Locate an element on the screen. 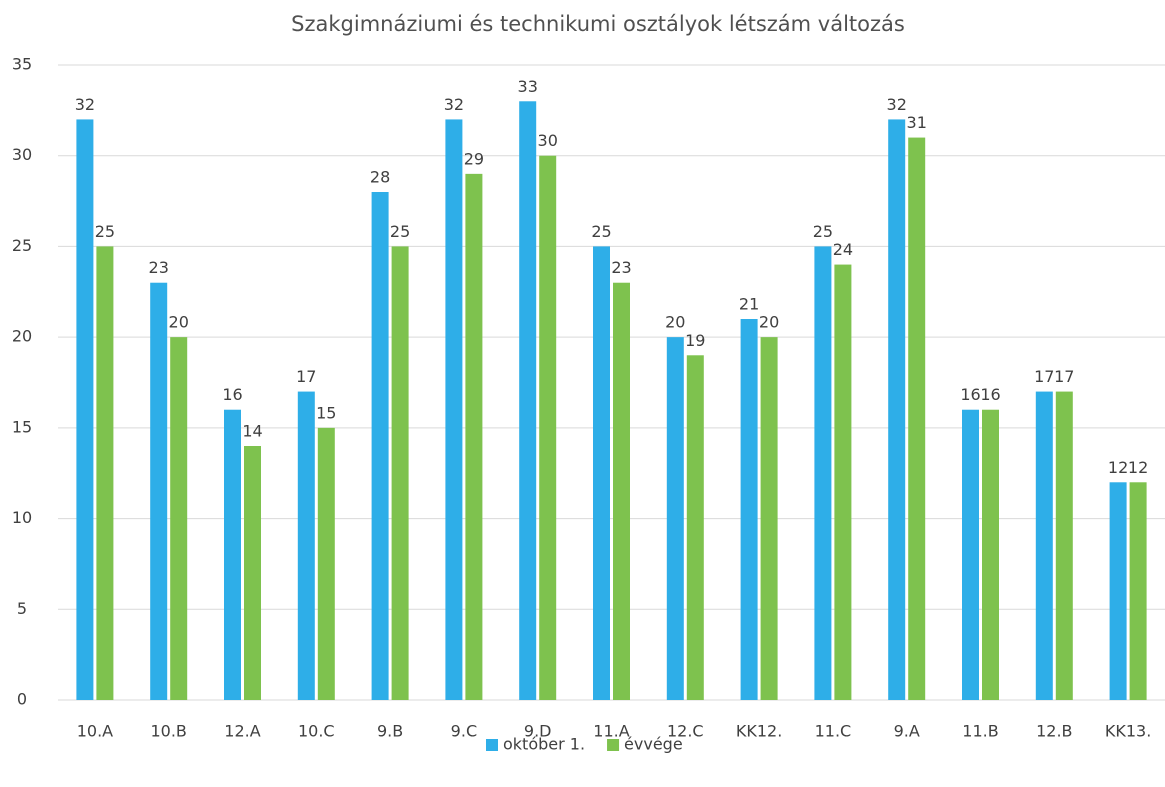 The image size is (1165, 787). x-tick-label: 9.D is located at coordinates (538, 731).